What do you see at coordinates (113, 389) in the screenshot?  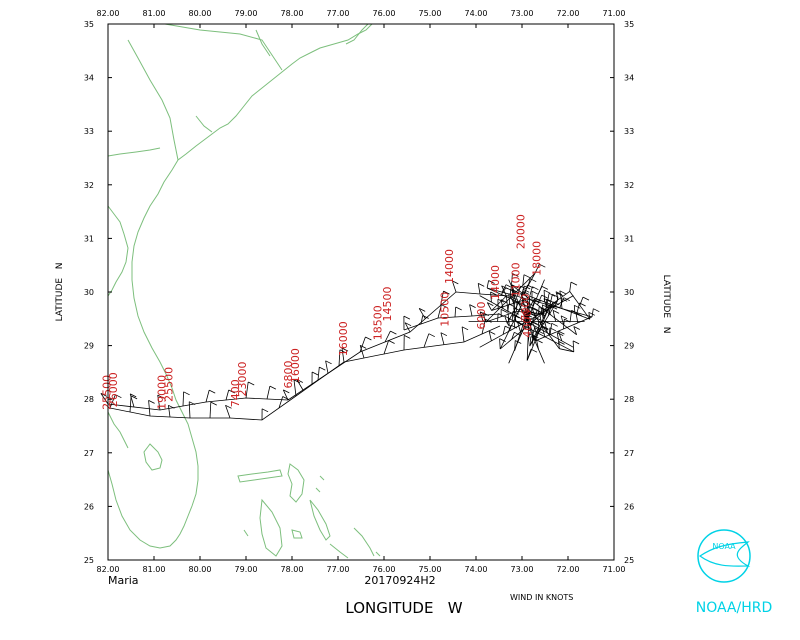 I see `flight-level-label: 26000` at bounding box center [113, 389].